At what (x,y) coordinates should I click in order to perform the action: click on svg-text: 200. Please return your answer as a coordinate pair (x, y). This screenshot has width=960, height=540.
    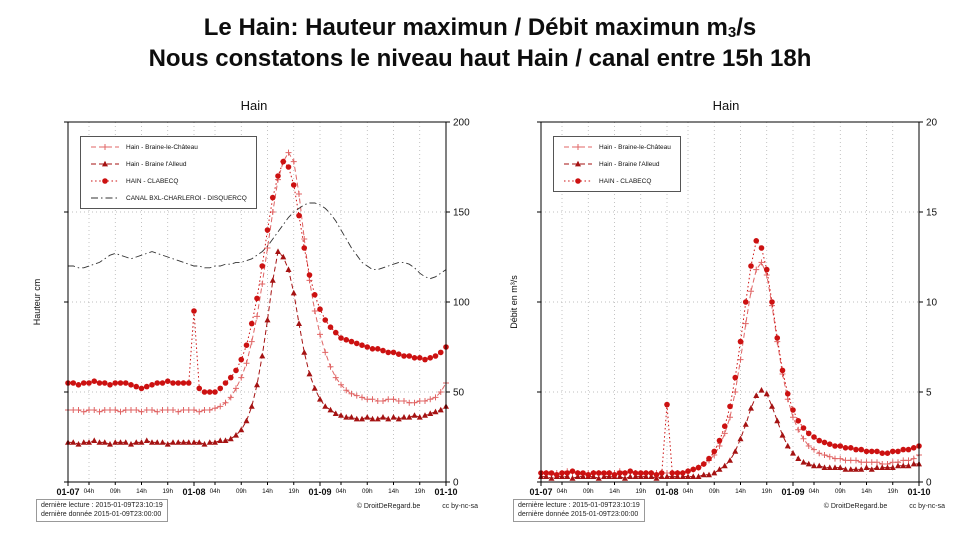
    Looking at the image, I should click on (461, 123).